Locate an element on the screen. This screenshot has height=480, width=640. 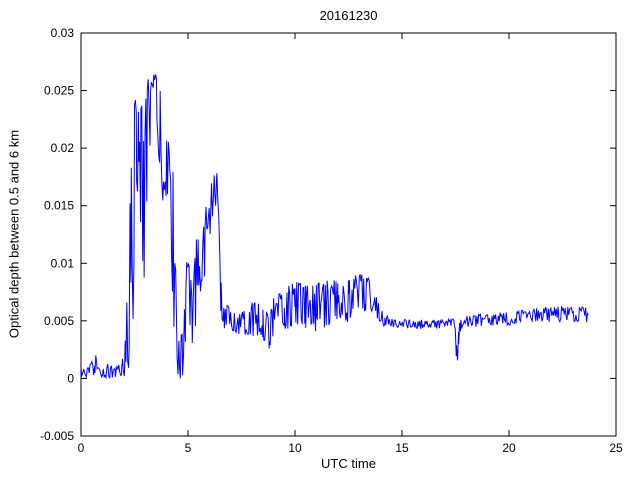
x-tick-label: 10 is located at coordinates (295, 448).